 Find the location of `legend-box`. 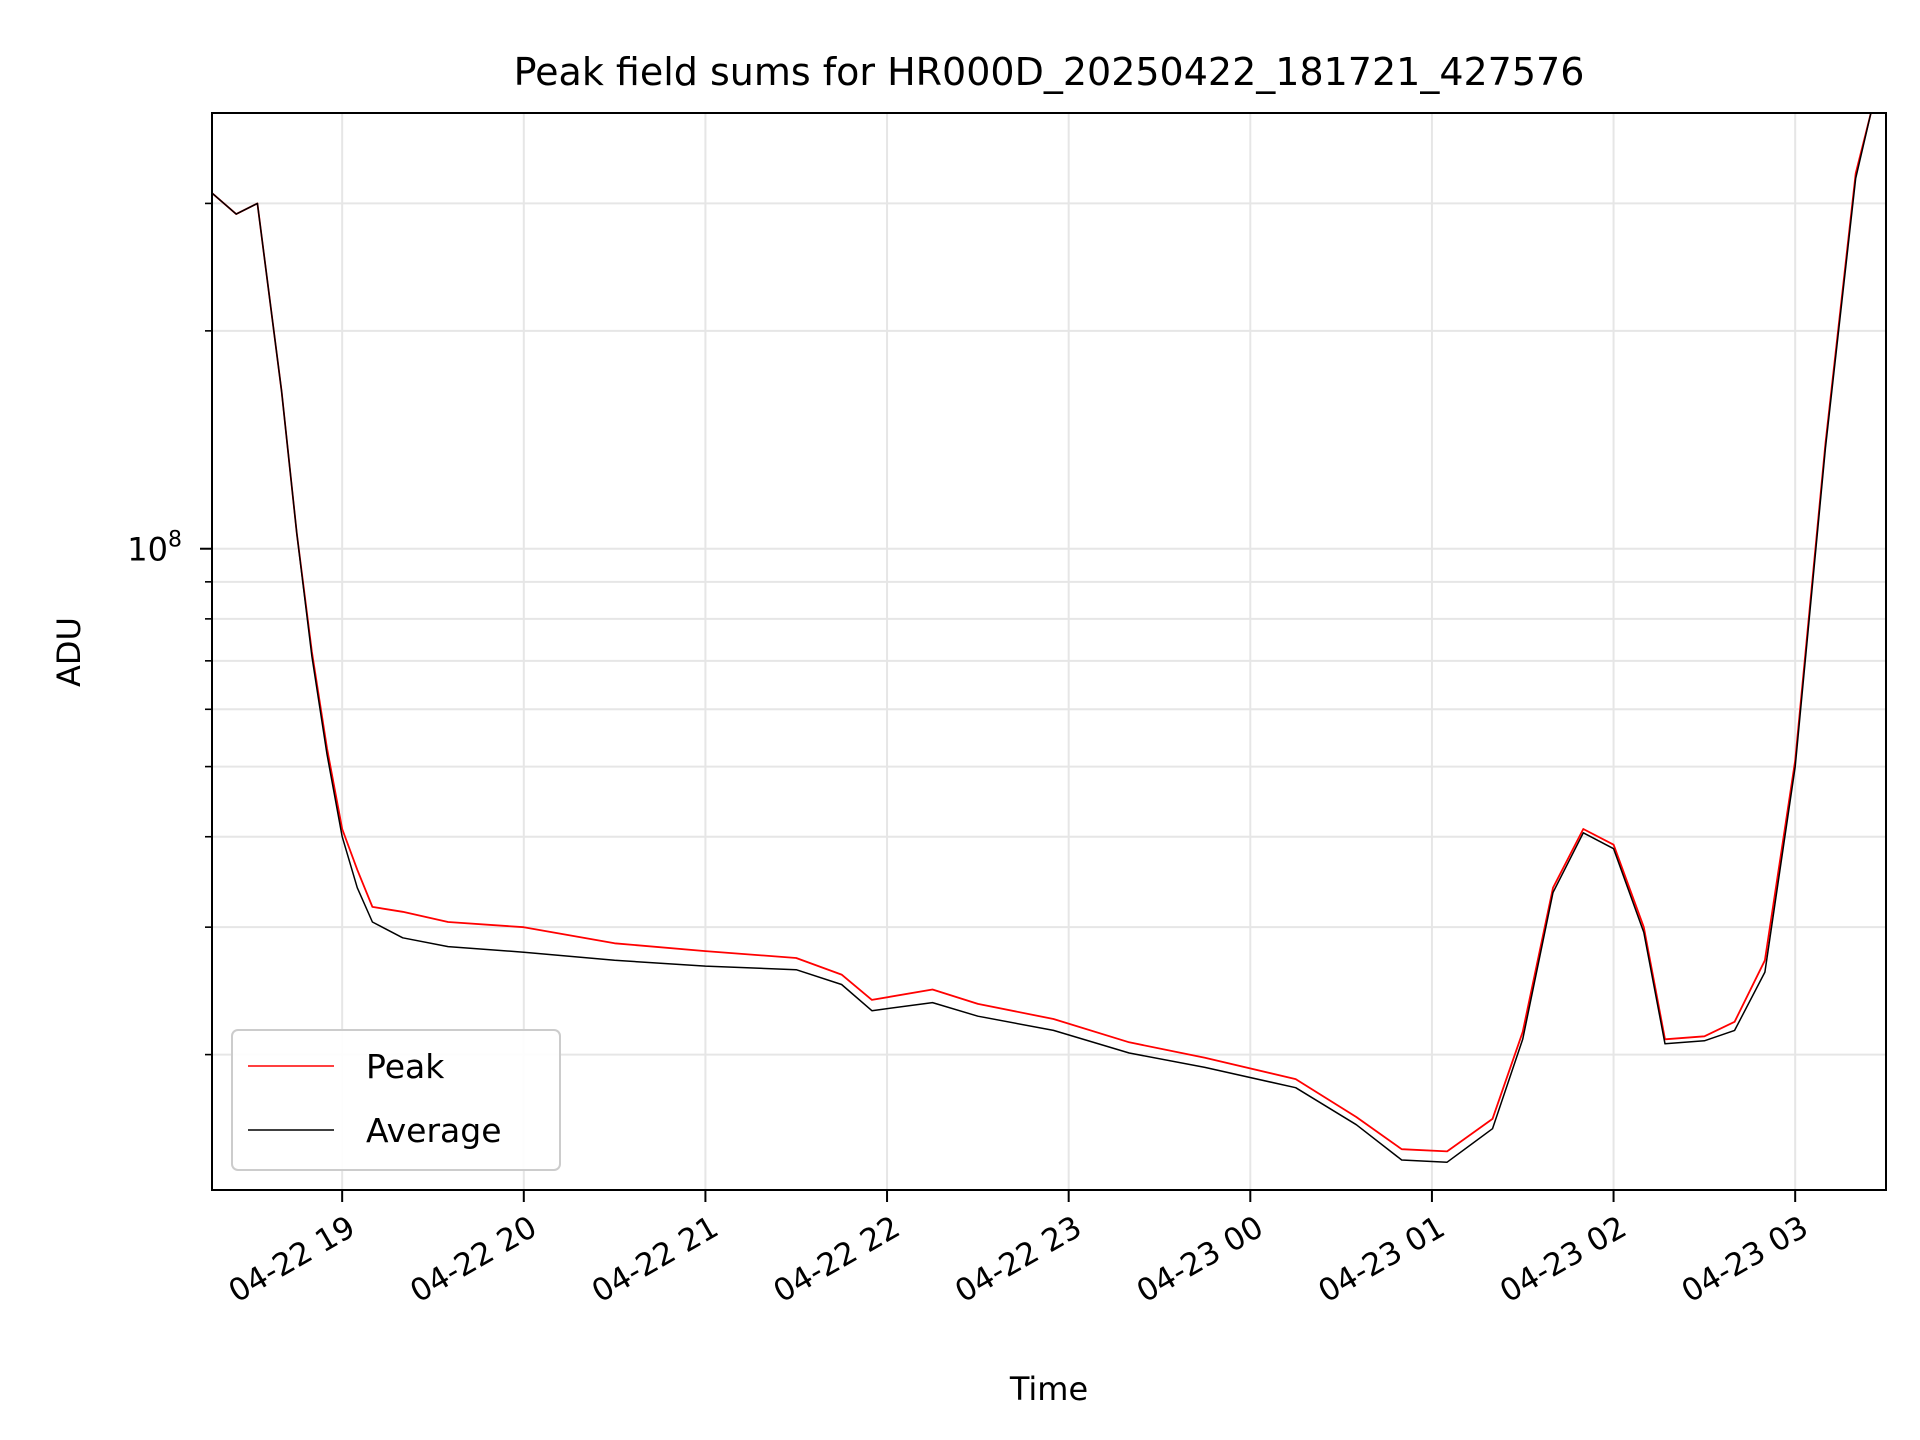

legend-box is located at coordinates (396, 1100).